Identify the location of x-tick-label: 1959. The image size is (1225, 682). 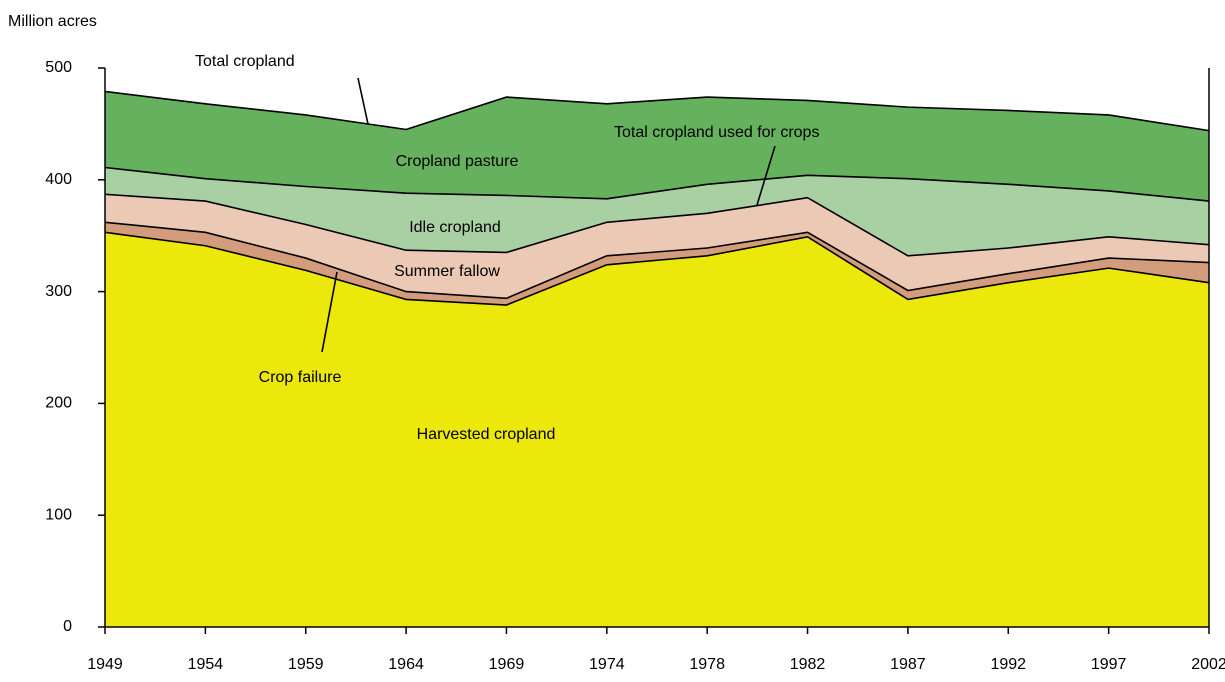
(306, 664).